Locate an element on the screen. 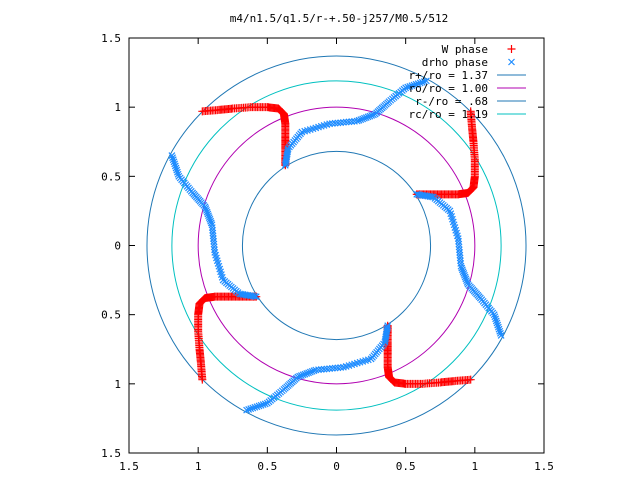 Image resolution: width=640 pixels, height=480 pixels. x-tick-label: 1.5 is located at coordinates (129, 466).